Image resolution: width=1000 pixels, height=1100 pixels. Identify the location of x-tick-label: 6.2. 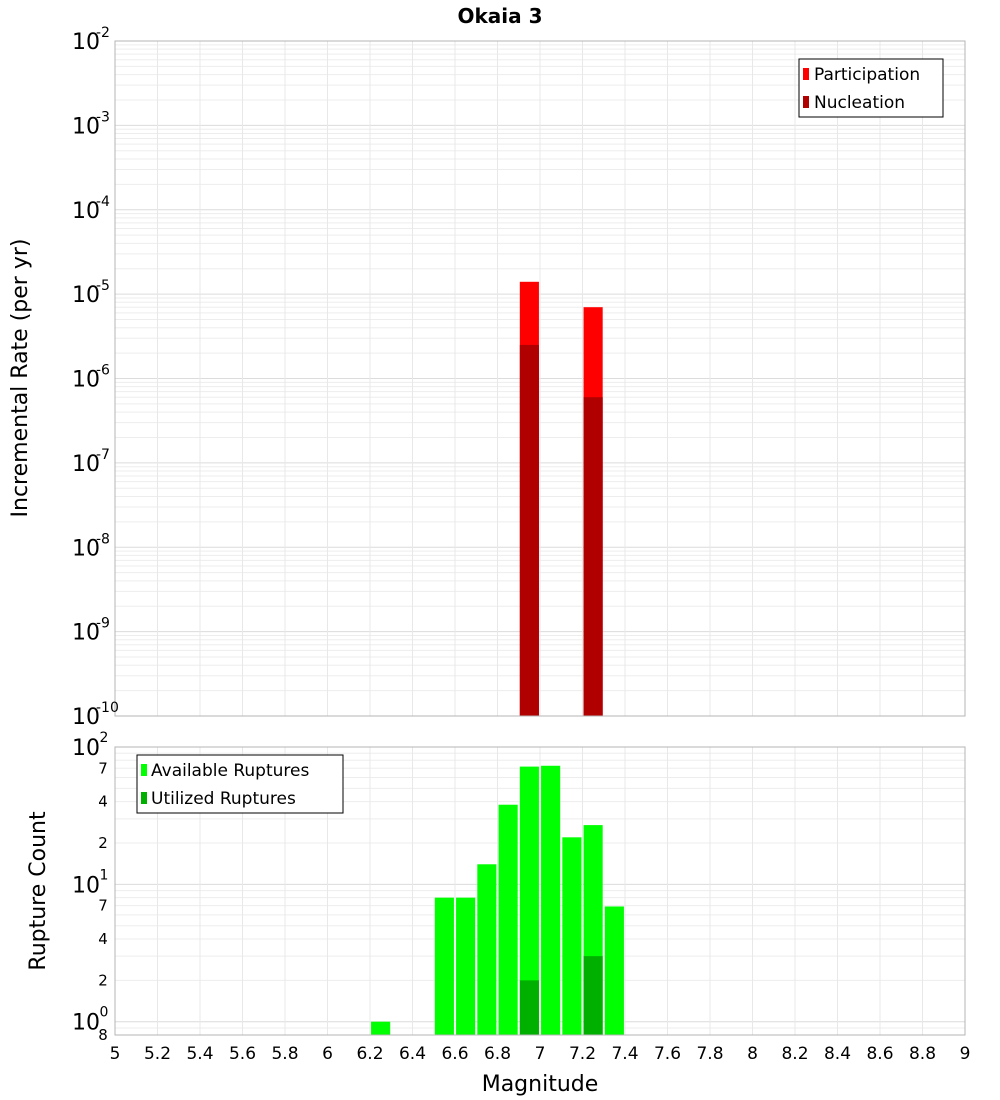
(369, 1054).